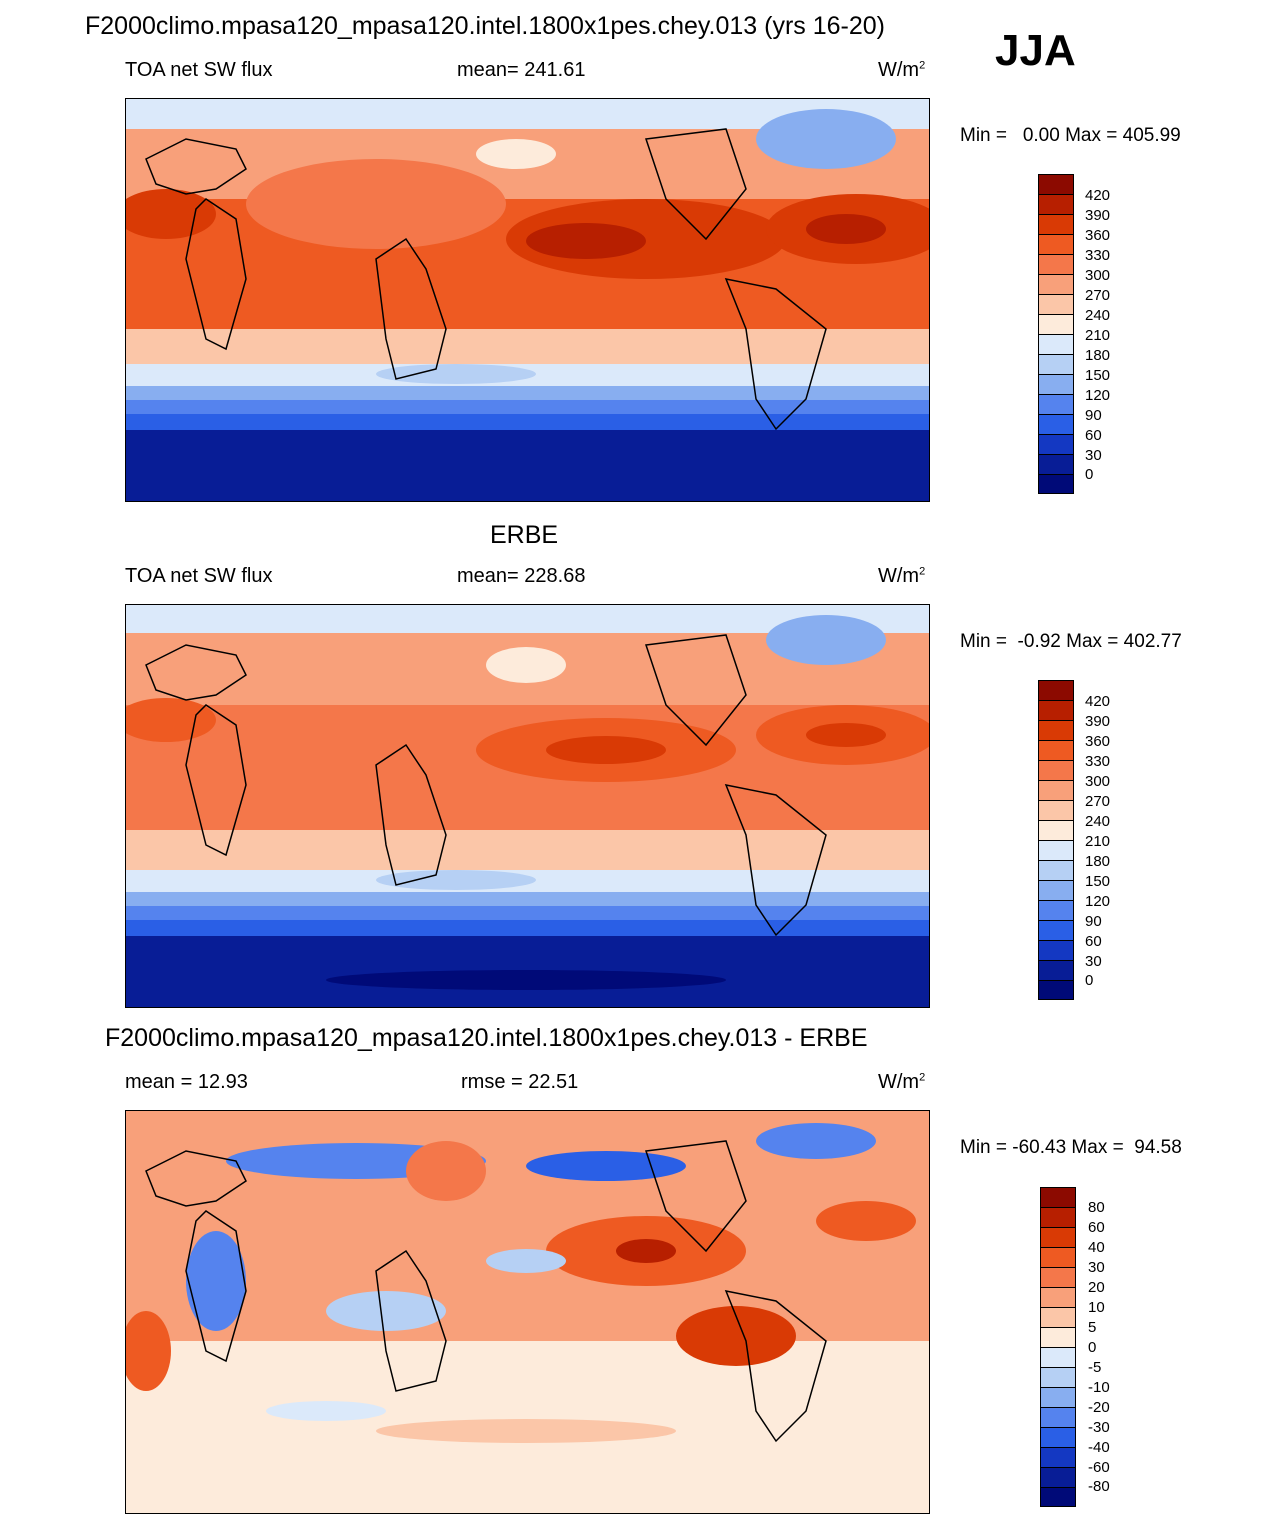 The width and height of the screenshot is (1285, 1519). Describe the element at coordinates (520, 1082) in the screenshot. I see `panel-rmse-label: rmse = 22.51` at that location.